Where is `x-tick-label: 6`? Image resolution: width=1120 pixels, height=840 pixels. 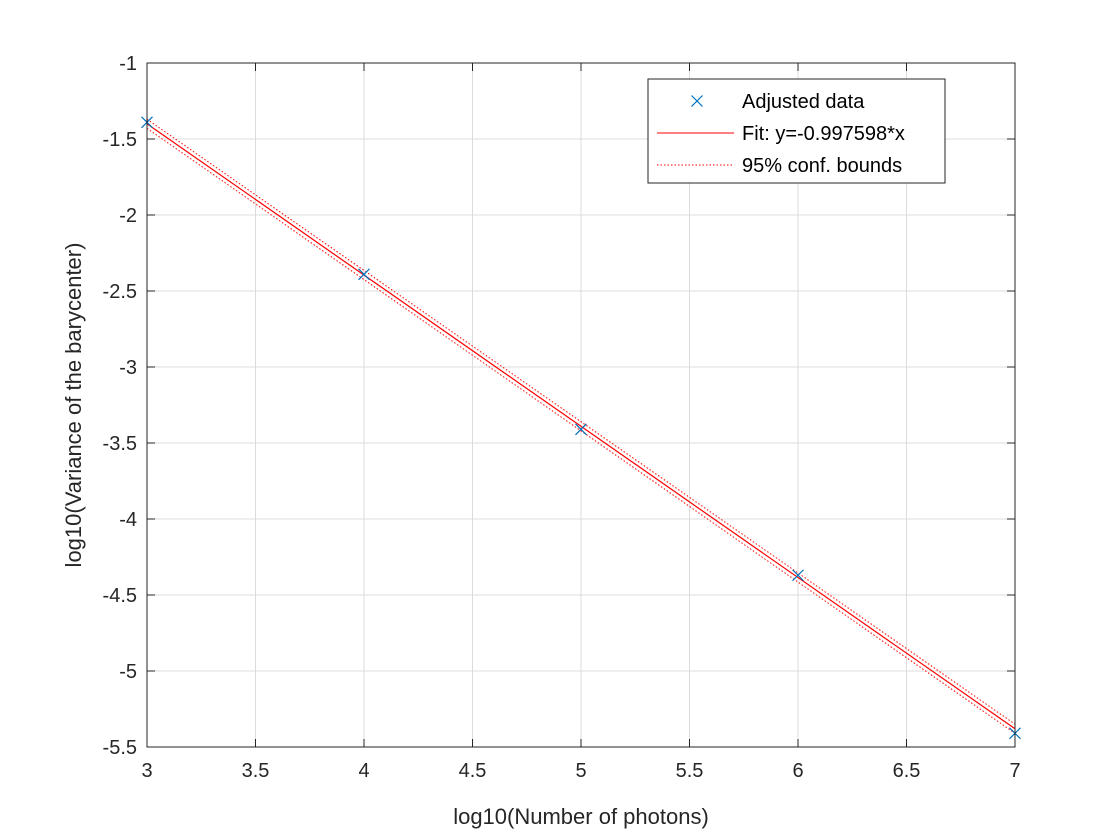
x-tick-label: 6 is located at coordinates (797, 771).